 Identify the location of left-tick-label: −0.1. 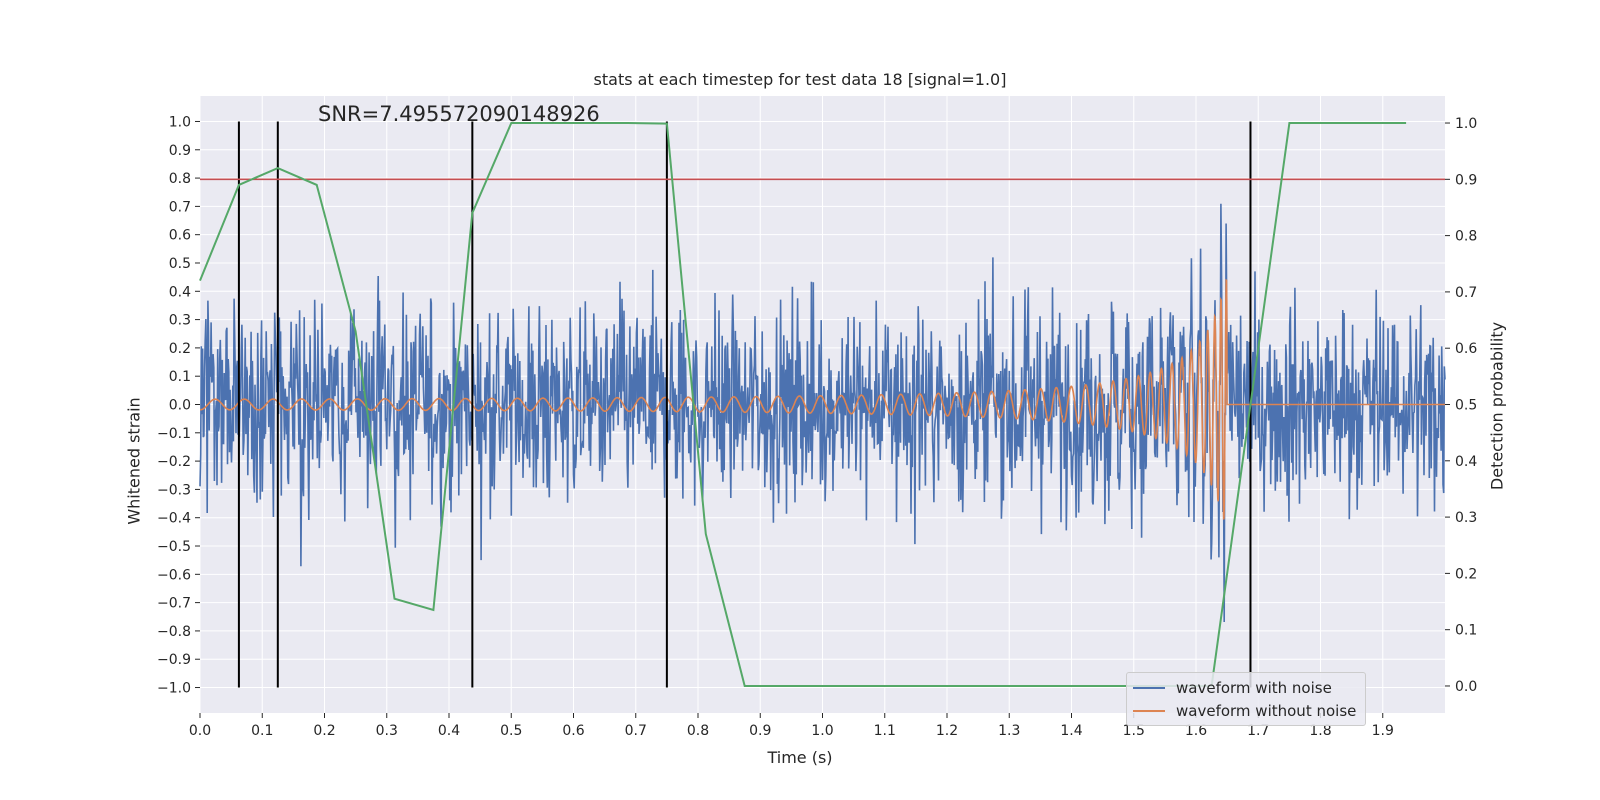
(174, 434).